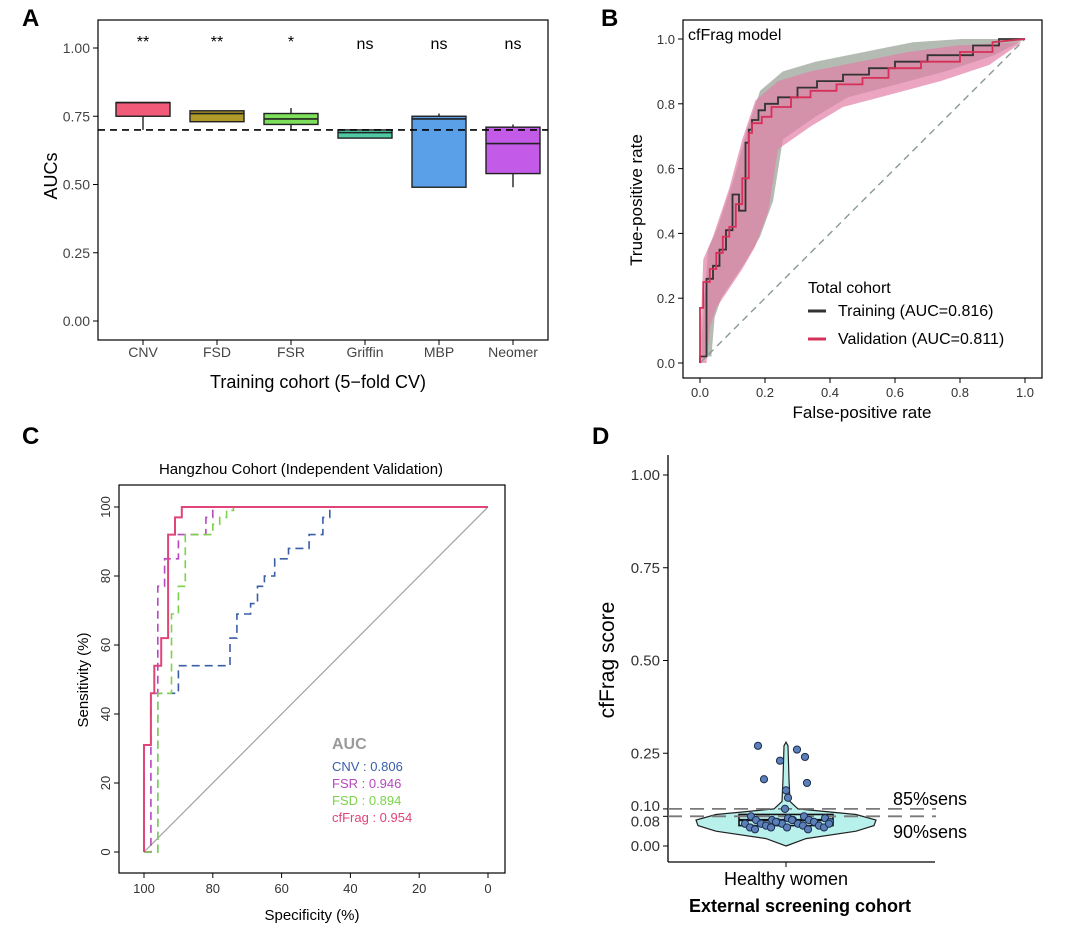 This screenshot has width=1067, height=929. Describe the element at coordinates (365, 134) in the screenshot. I see `a-box-griffin` at that location.